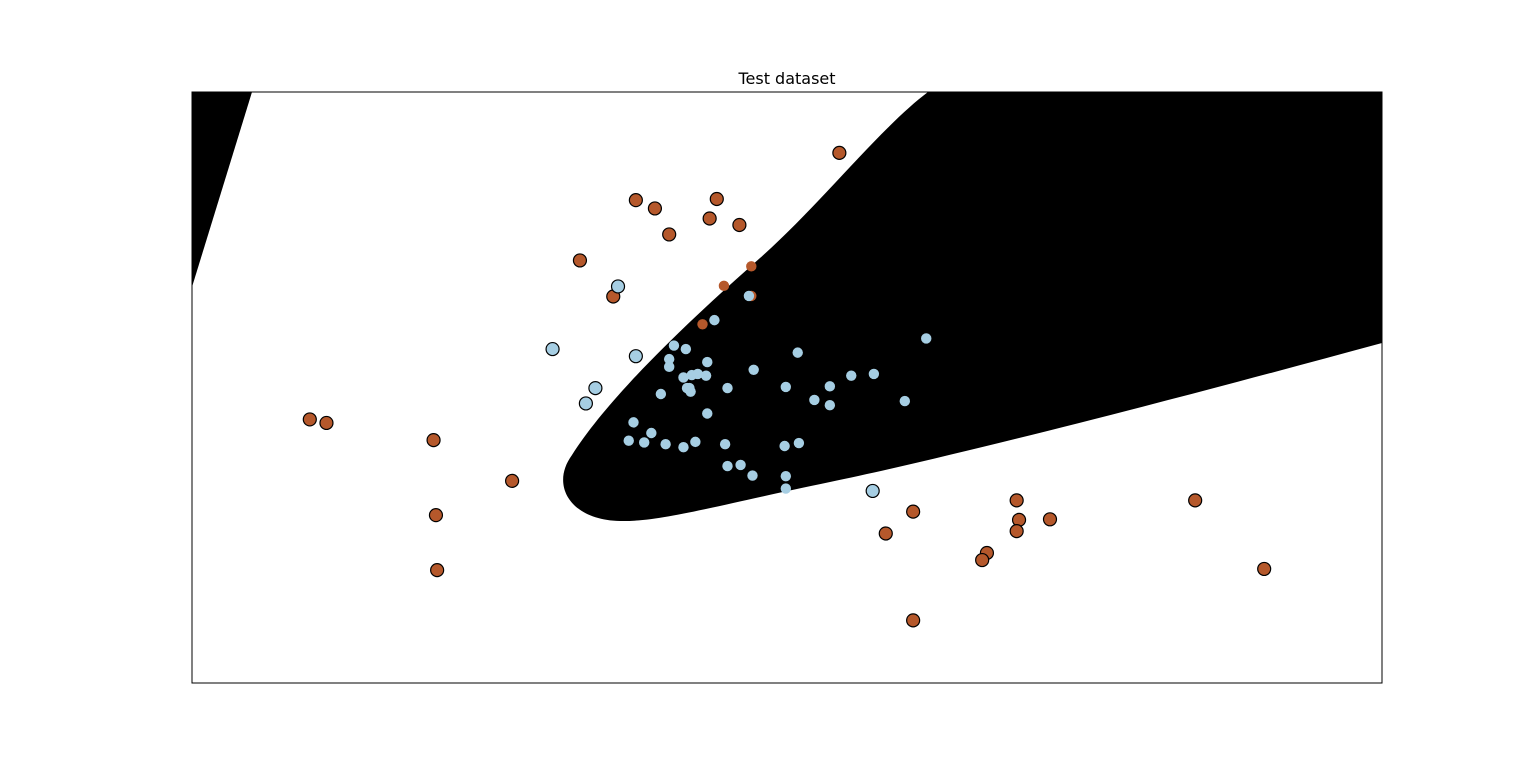  Describe the element at coordinates (786, 78) in the screenshot. I see `chart-title: Test dataset` at that location.